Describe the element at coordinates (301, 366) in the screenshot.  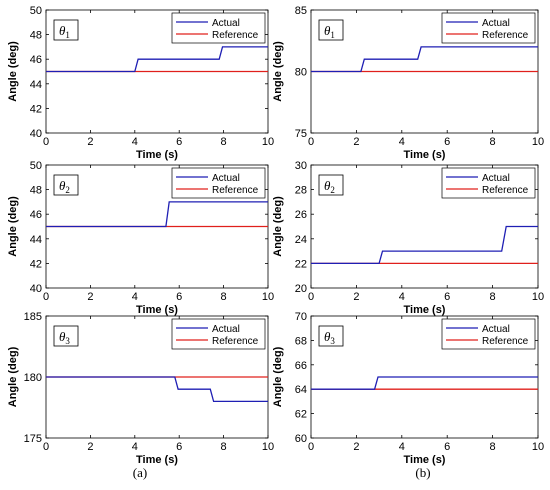
I see `y-tick-label: 66` at that location.